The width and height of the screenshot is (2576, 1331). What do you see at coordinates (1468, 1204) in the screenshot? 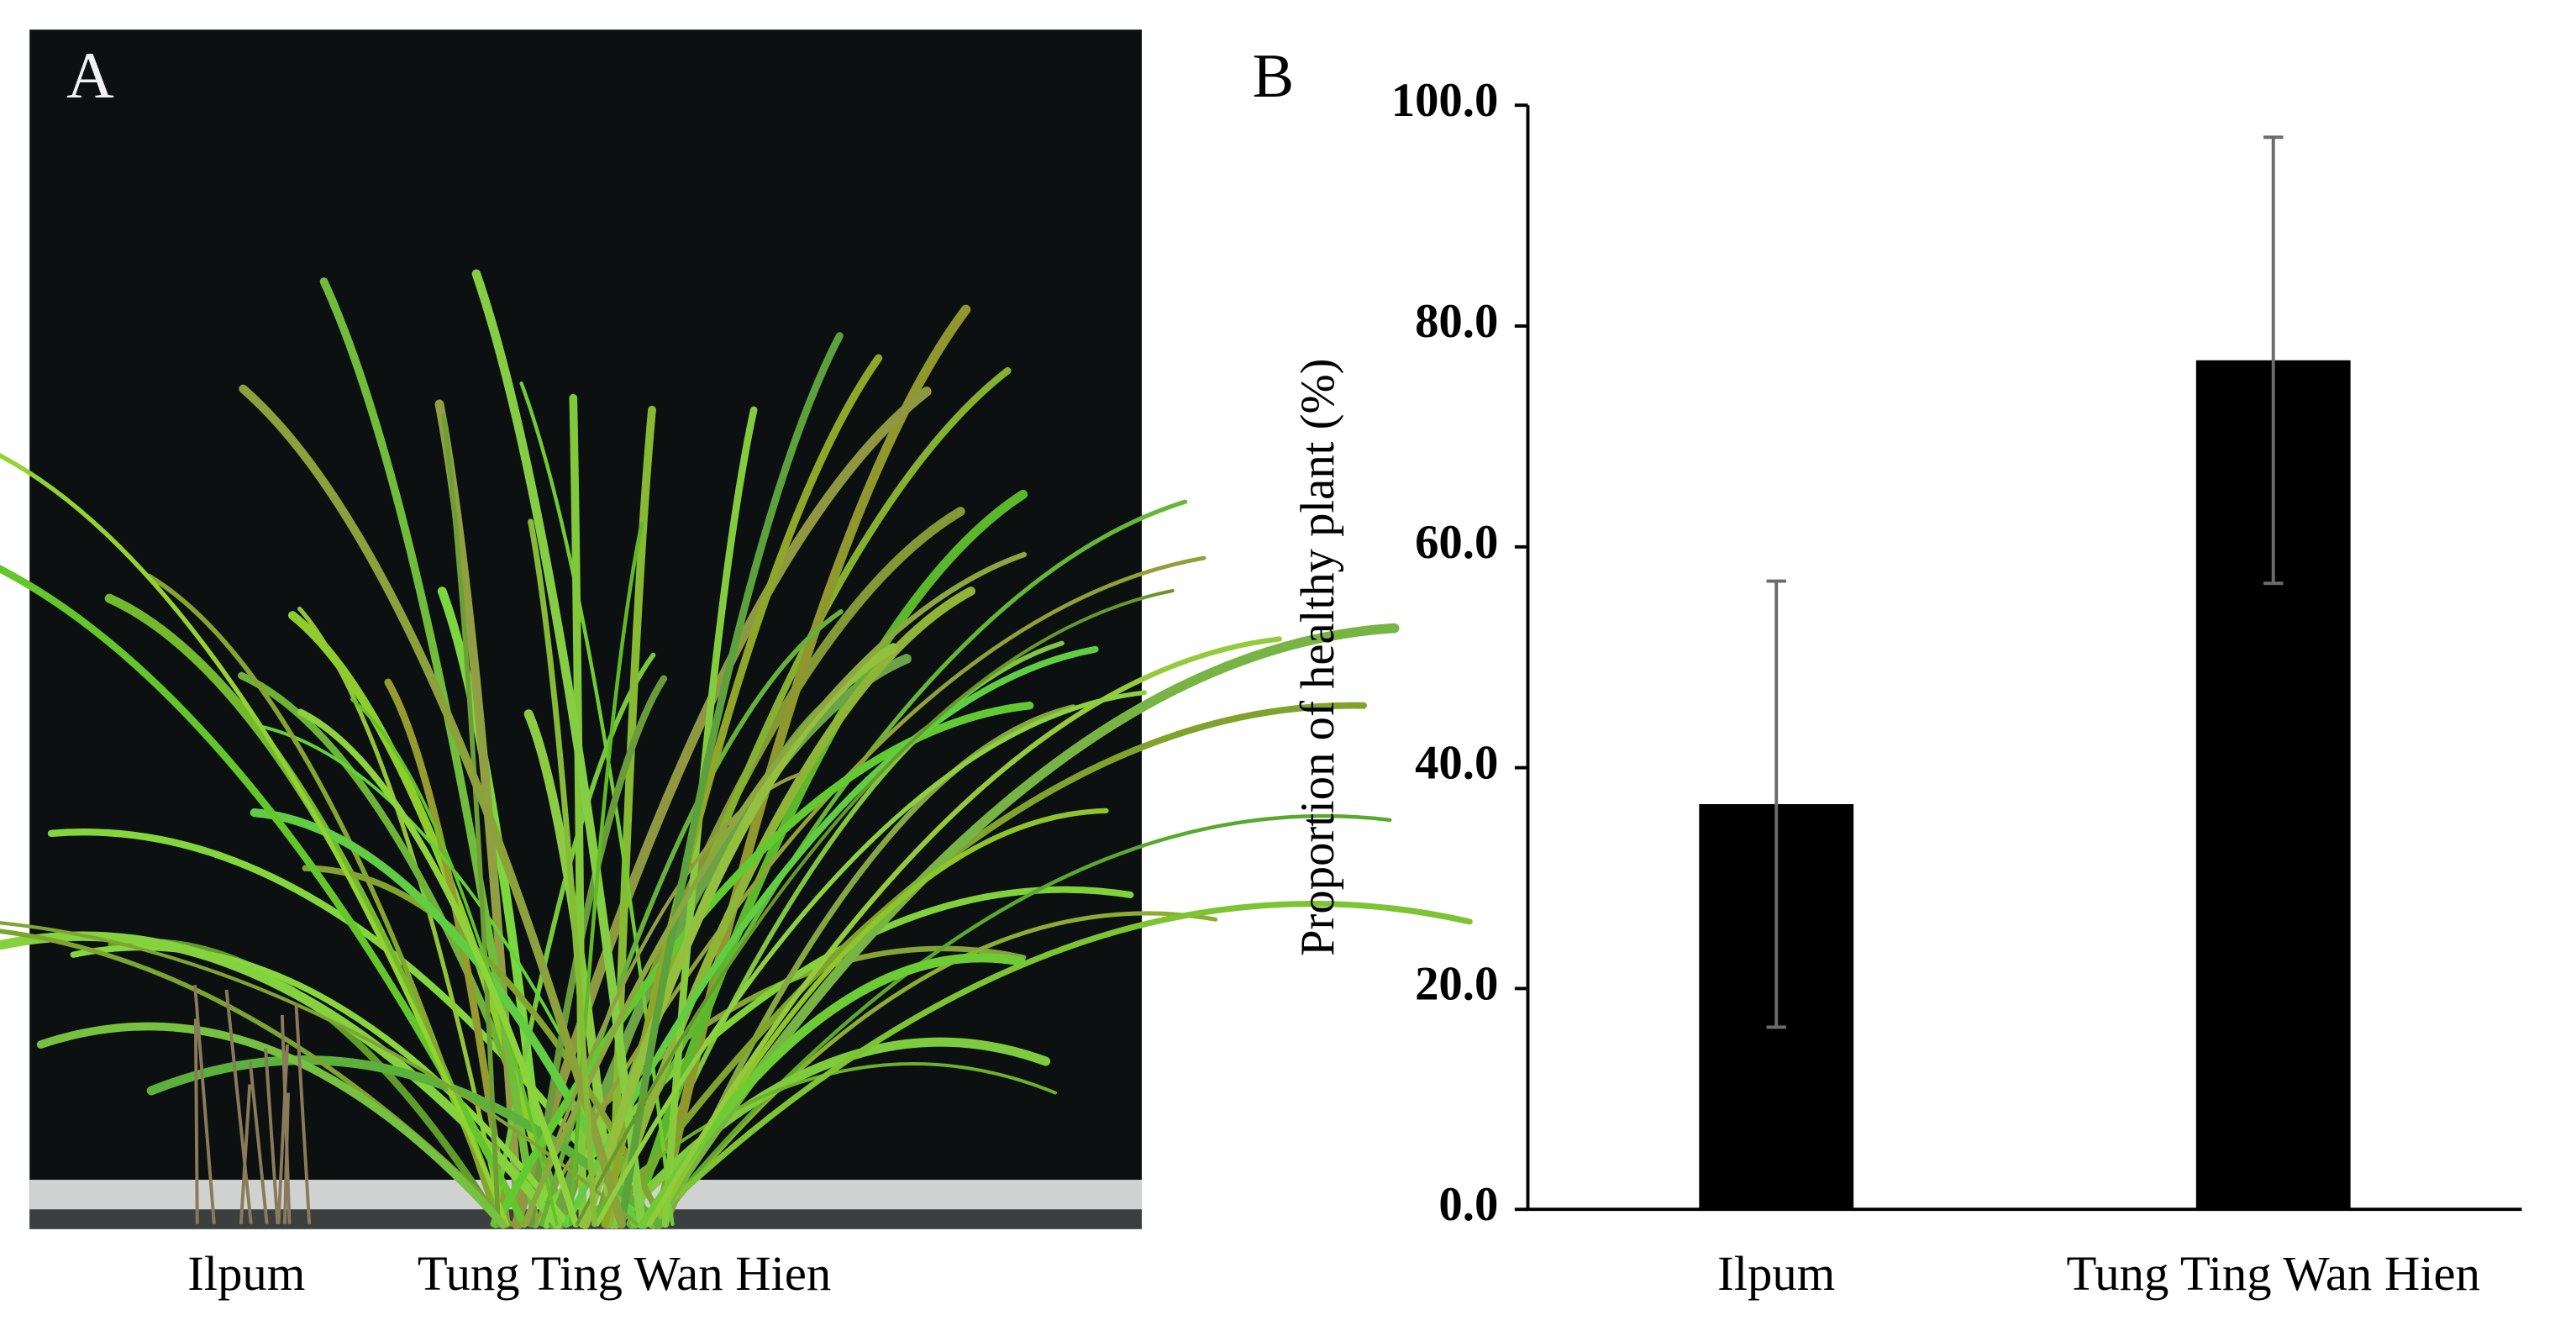
I see `y-tick-label: 0.0` at bounding box center [1468, 1204].